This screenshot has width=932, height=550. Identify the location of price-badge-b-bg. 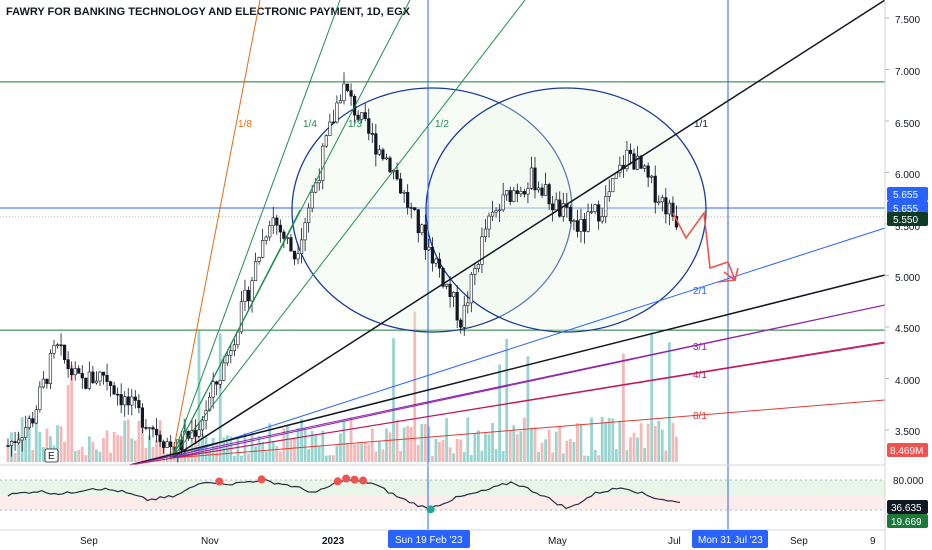
(907, 208).